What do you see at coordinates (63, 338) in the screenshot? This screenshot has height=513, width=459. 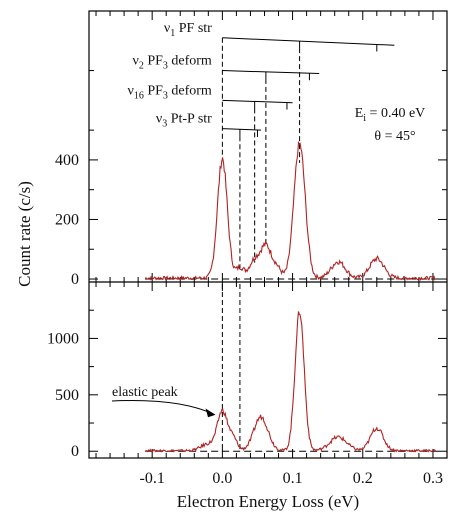 I see `y-tick-label: 1000` at bounding box center [63, 338].